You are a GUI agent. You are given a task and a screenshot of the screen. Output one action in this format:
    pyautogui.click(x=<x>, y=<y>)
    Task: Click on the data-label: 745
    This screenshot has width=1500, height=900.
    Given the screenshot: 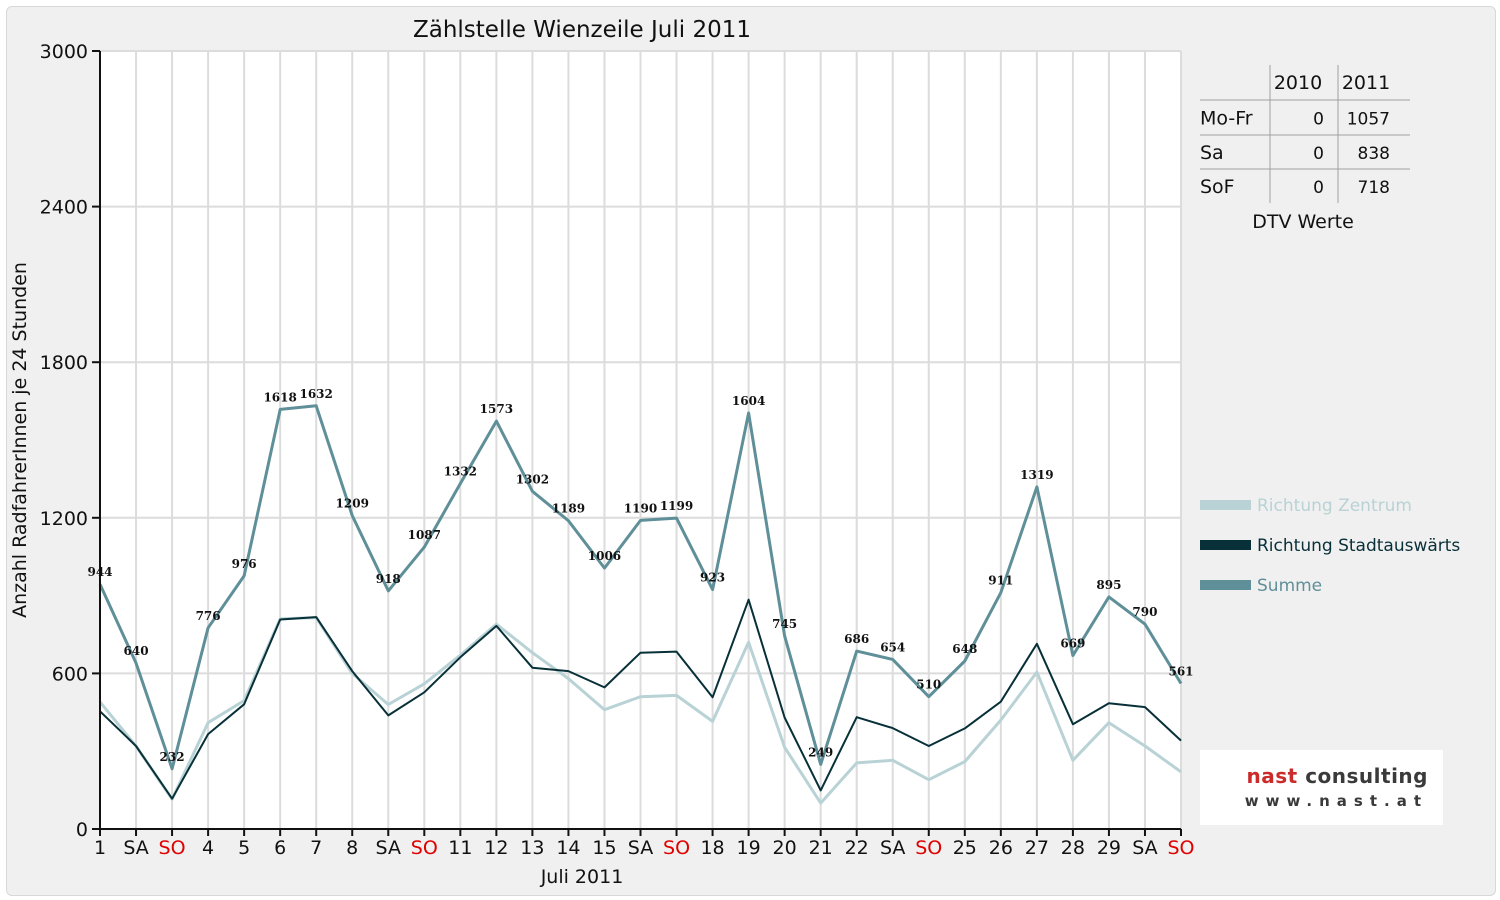 What is the action you would take?
    pyautogui.click(x=784, y=624)
    